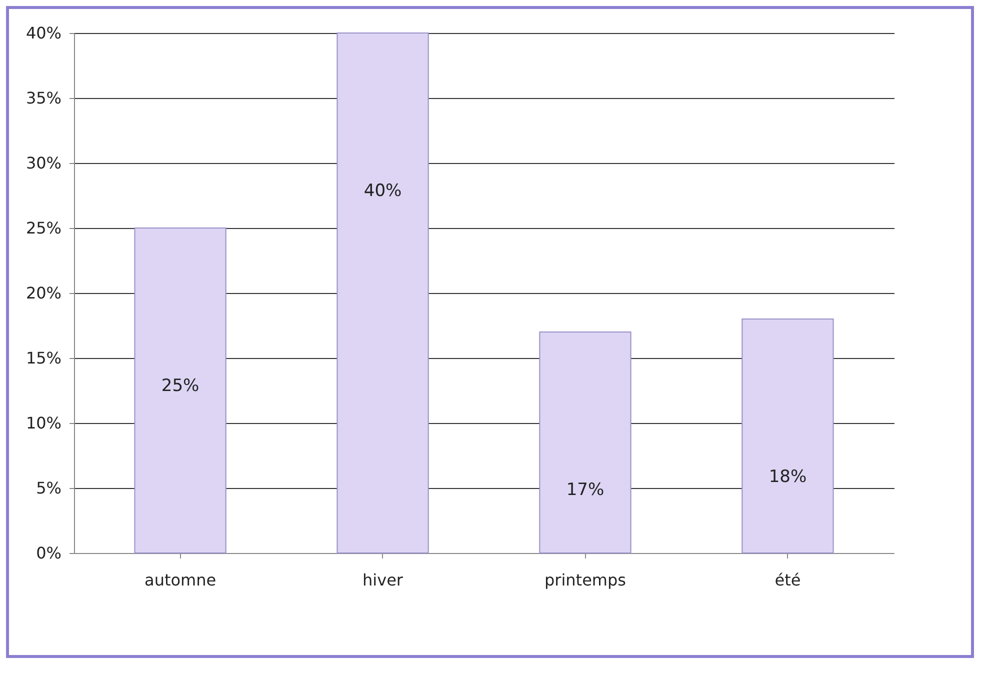  Describe the element at coordinates (44, 293) in the screenshot. I see `y-tick-label: 20%` at that location.